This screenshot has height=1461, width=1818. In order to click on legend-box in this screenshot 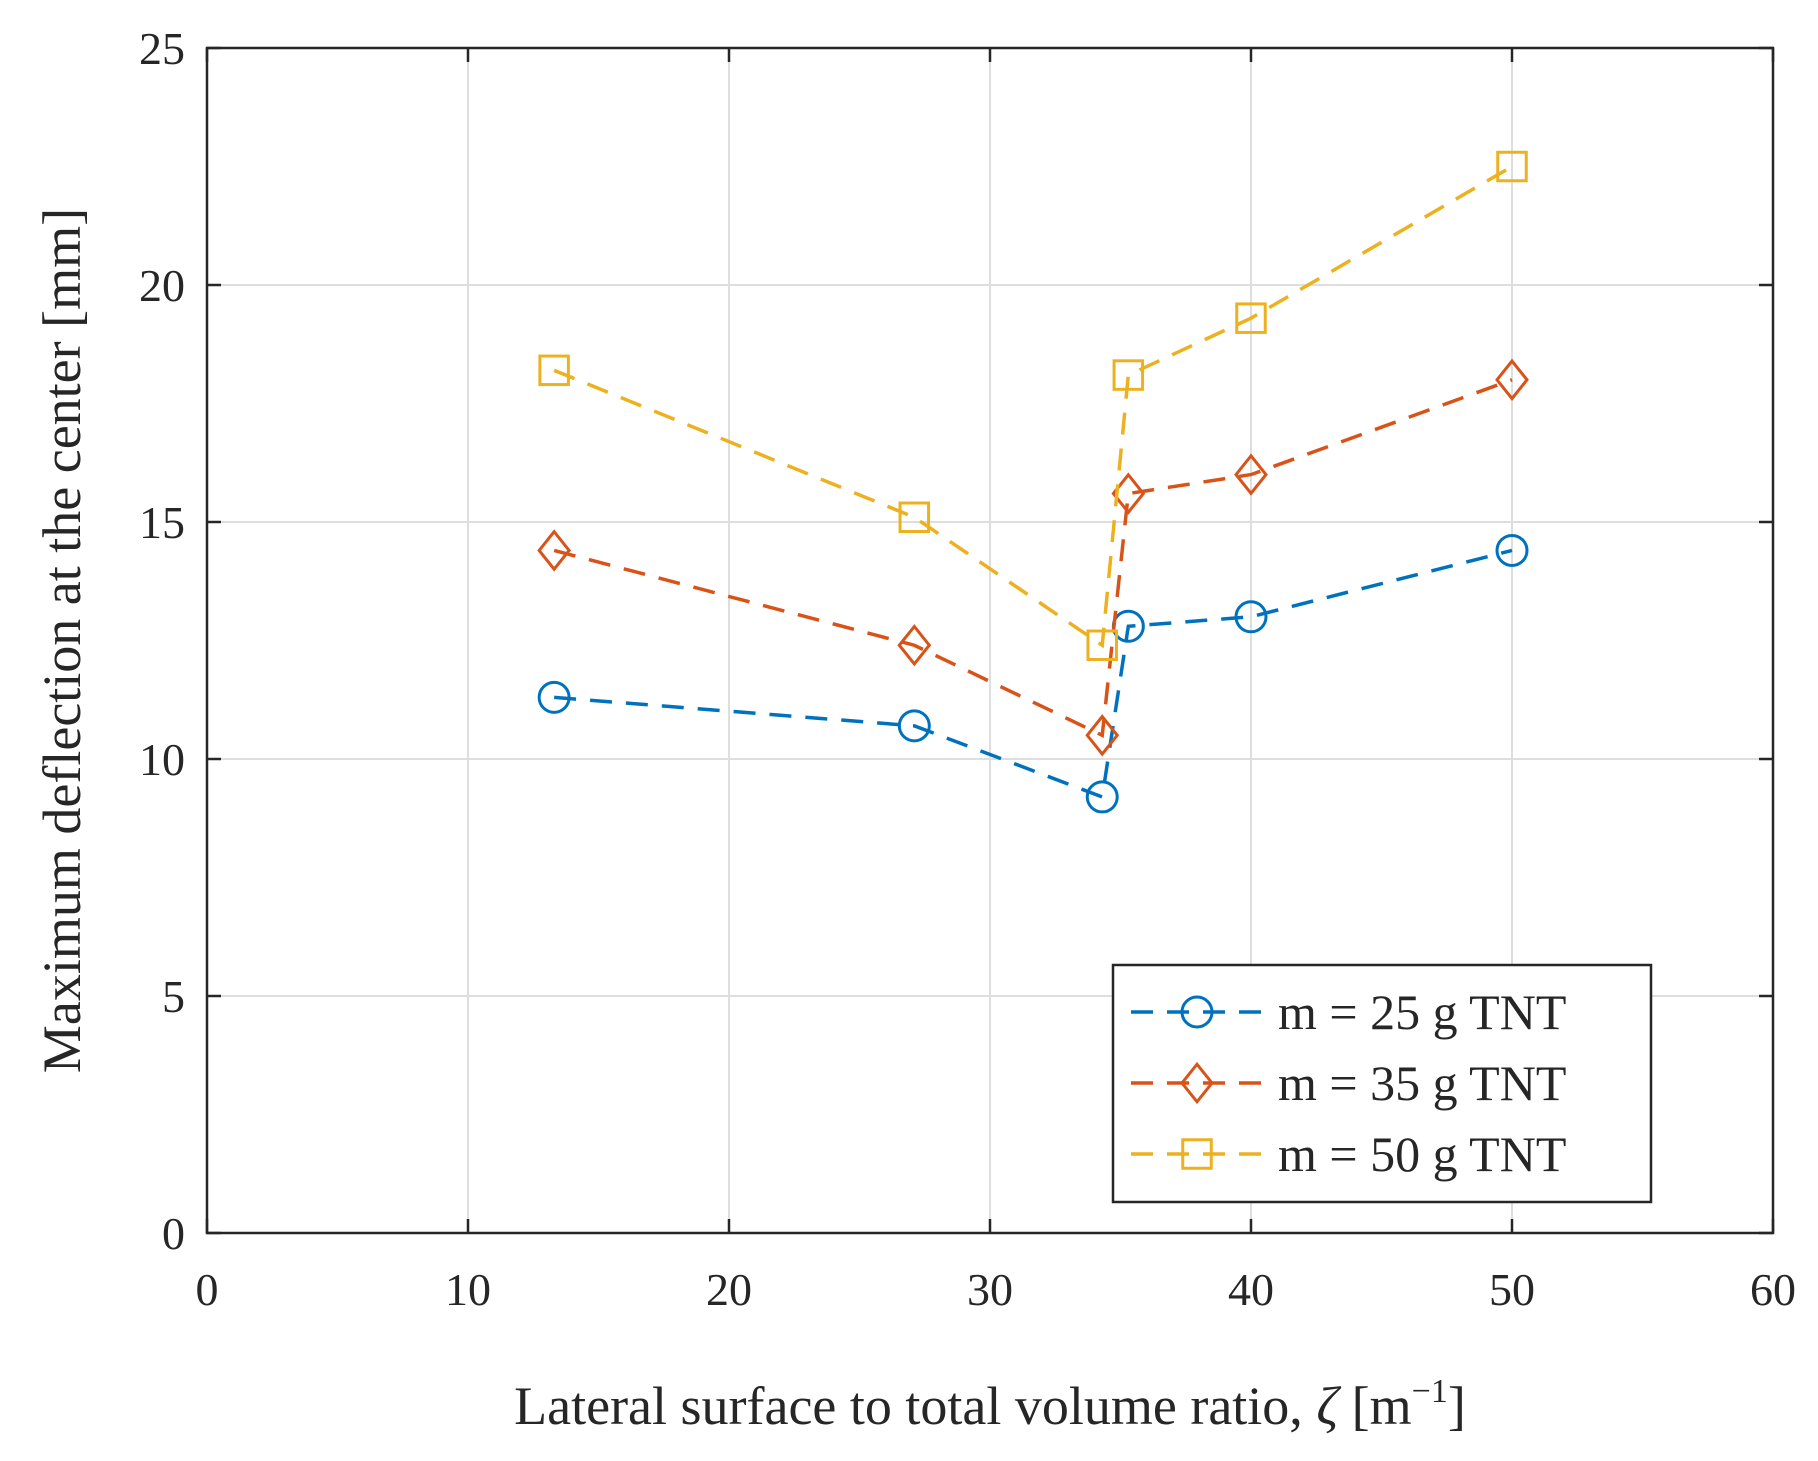, I will do `click(1382, 1083)`.